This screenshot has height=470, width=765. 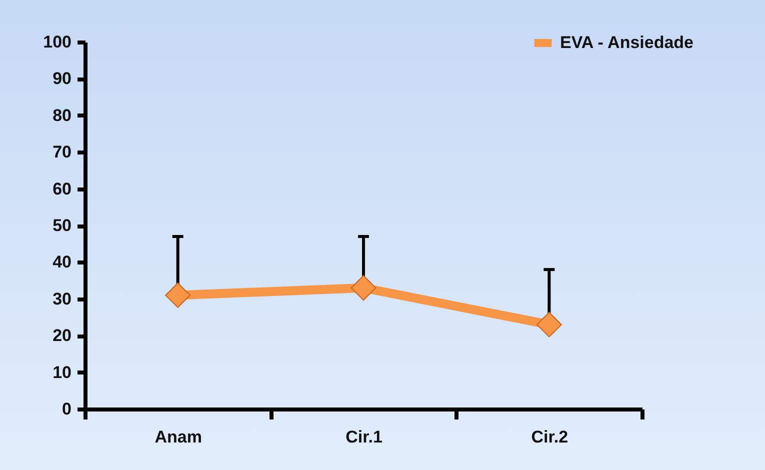 I want to click on x-tick-label: Cir.2, so click(x=549, y=437).